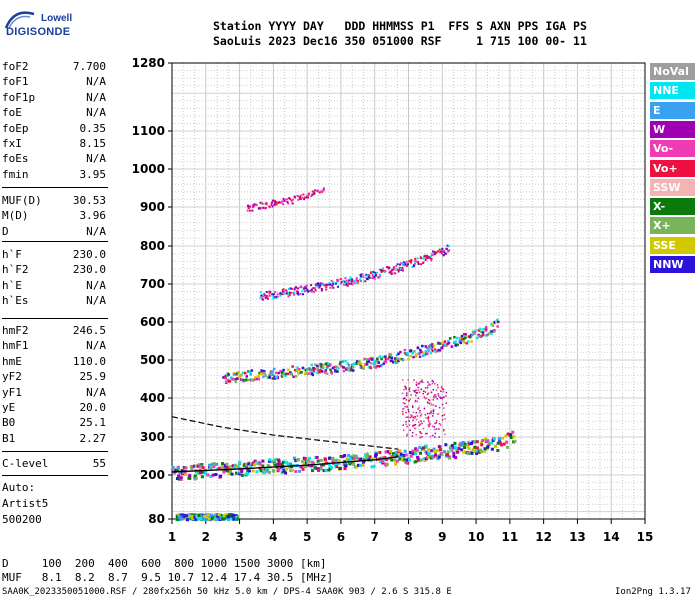 The height and width of the screenshot is (600, 700). What do you see at coordinates (19, 487) in the screenshot?
I see `auto-line: Auto:` at bounding box center [19, 487].